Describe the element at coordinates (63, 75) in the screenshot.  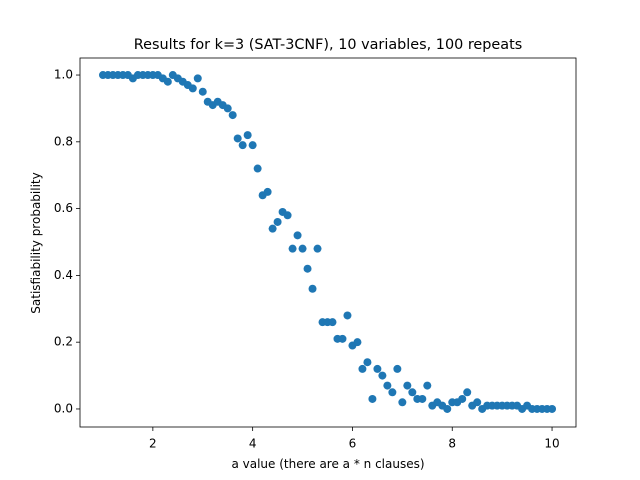
I see `y-tick-label: 1.0` at that location.